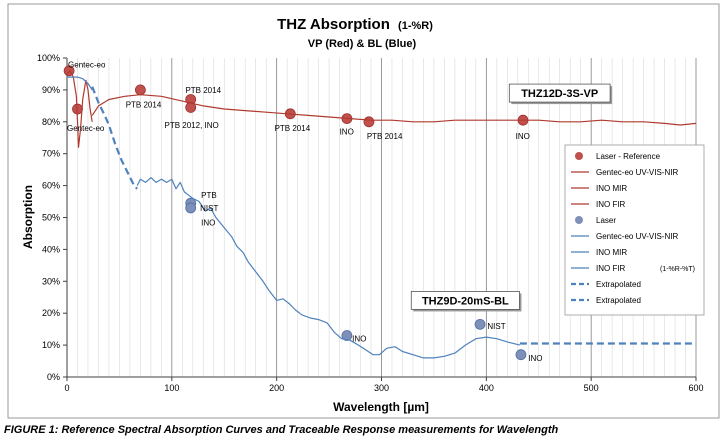  I want to click on x-tick-label: 300, so click(381, 388).